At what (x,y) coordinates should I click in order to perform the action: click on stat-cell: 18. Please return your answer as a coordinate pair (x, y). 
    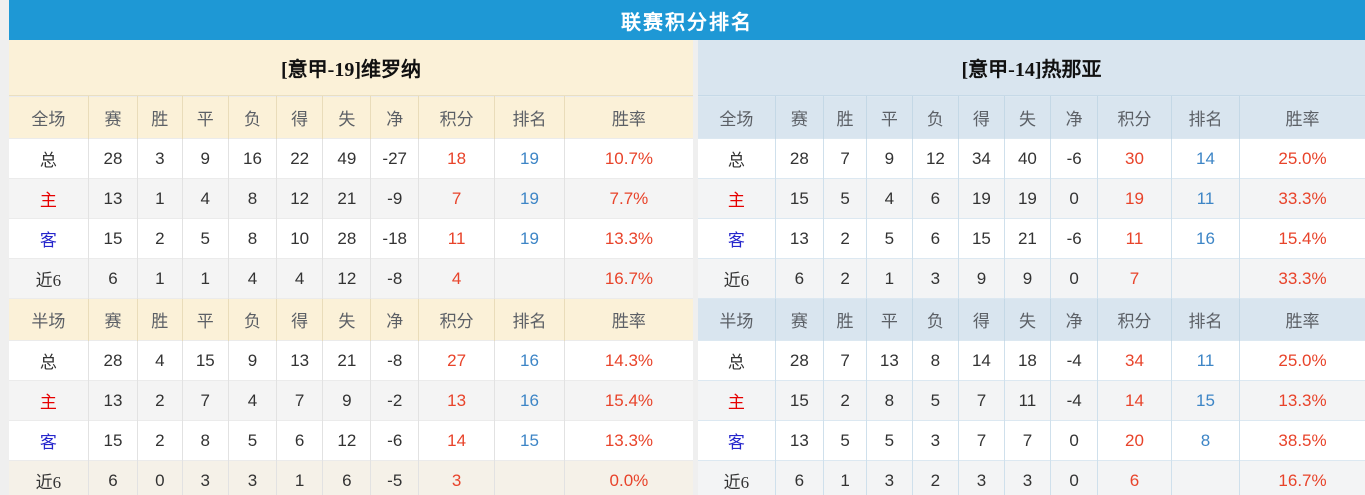
    Looking at the image, I should click on (1028, 360).